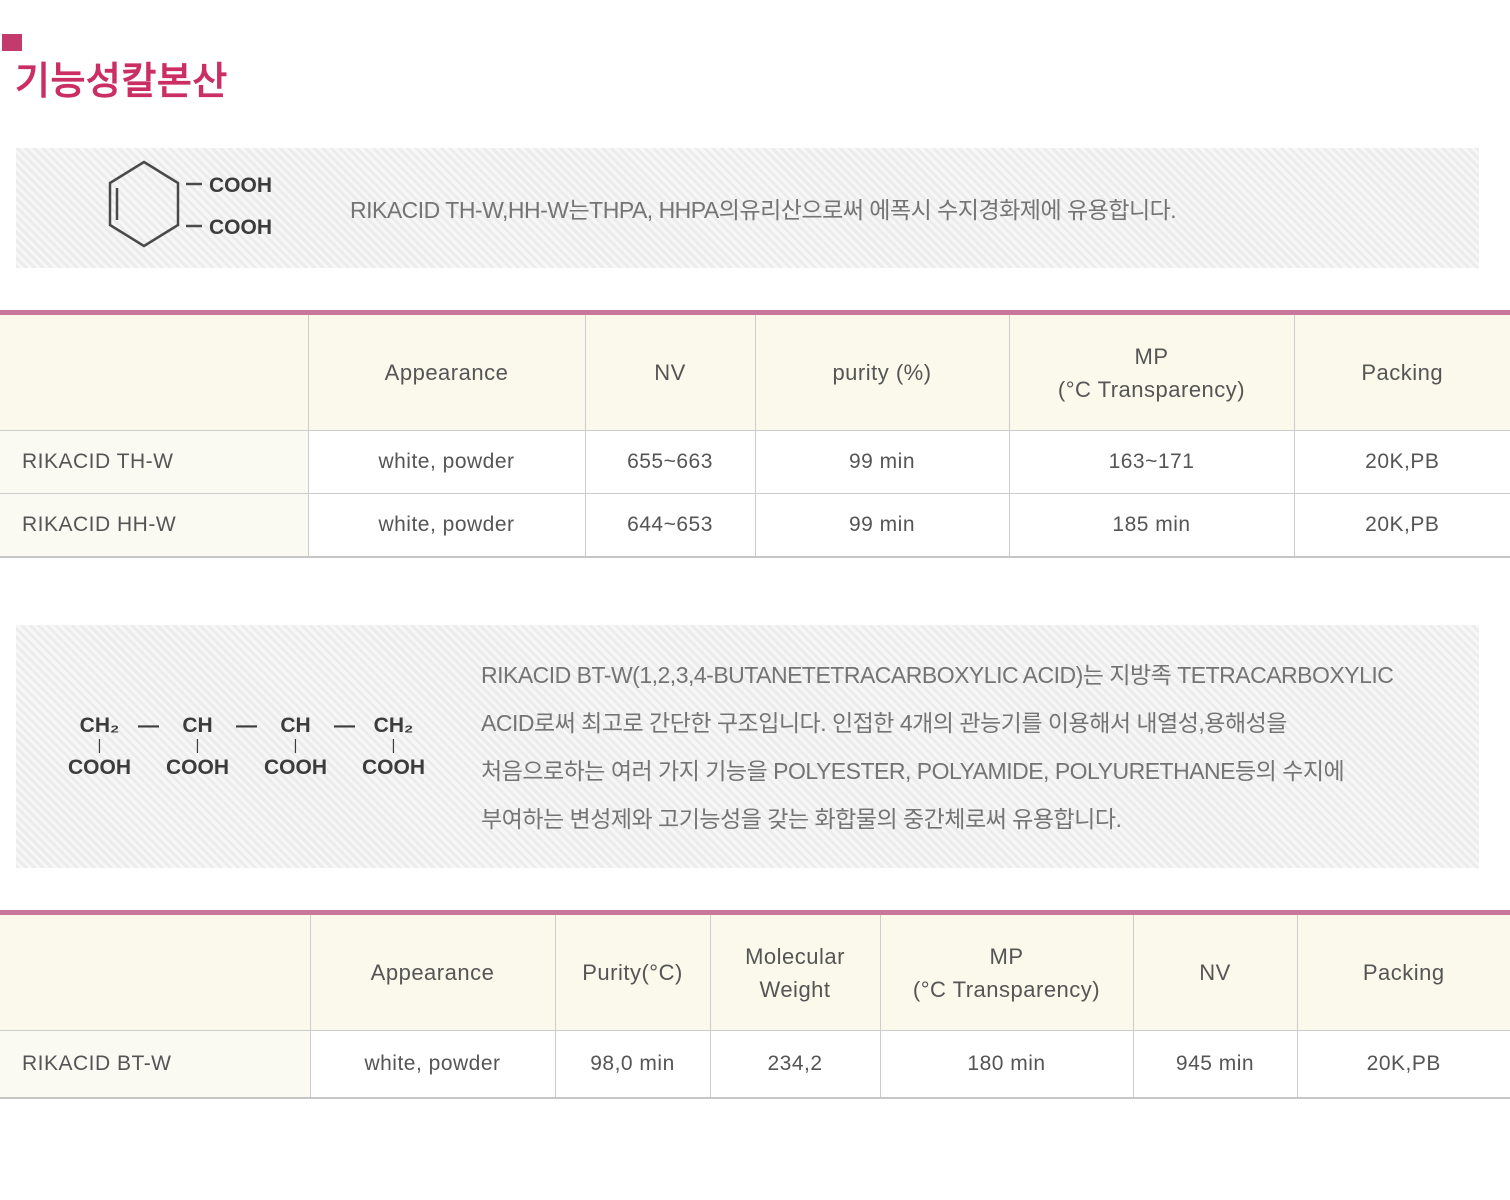 Image resolution: width=1510 pixels, height=1200 pixels. What do you see at coordinates (801, 818) in the screenshot?
I see `btw-description-line: 부여하는 변성제와 고기능성을 갖는 화합물의 중간체로써 유용합니다.` at bounding box center [801, 818].